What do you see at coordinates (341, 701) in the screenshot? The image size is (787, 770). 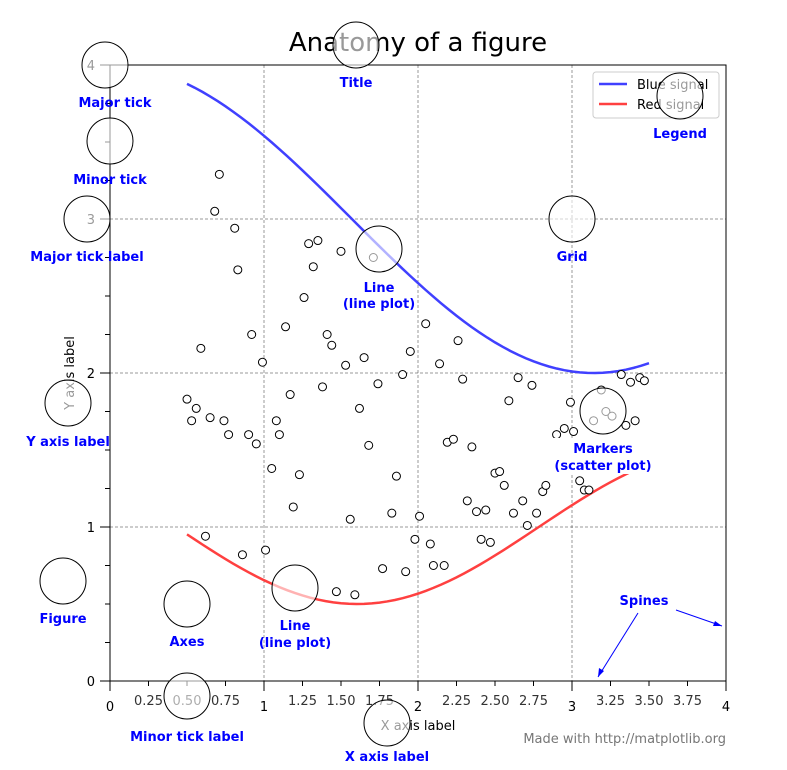 I see `x-minor-tick-label: 1.50` at bounding box center [341, 701].